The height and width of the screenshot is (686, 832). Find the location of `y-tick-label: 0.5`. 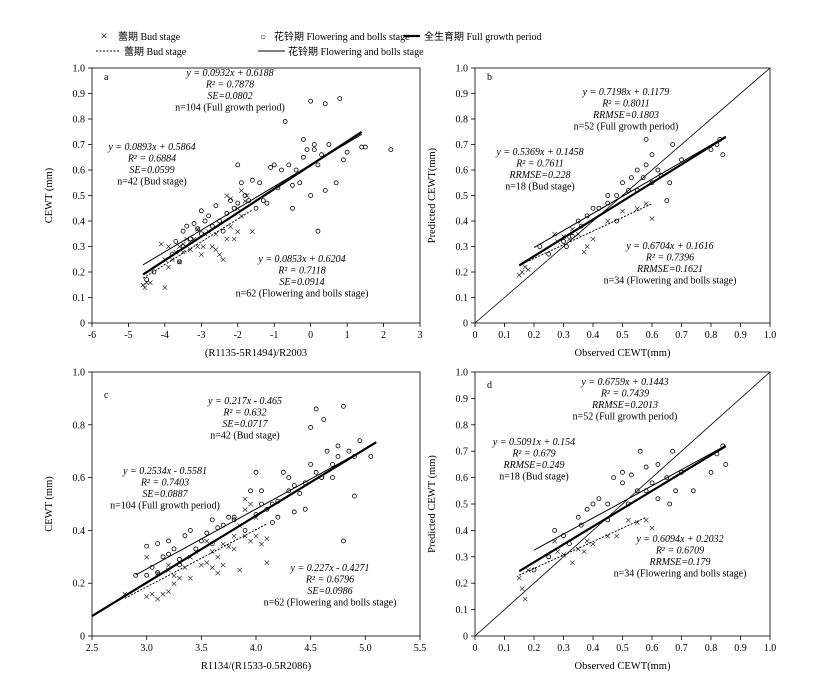

y-tick-label: 0.5 is located at coordinates (462, 196).